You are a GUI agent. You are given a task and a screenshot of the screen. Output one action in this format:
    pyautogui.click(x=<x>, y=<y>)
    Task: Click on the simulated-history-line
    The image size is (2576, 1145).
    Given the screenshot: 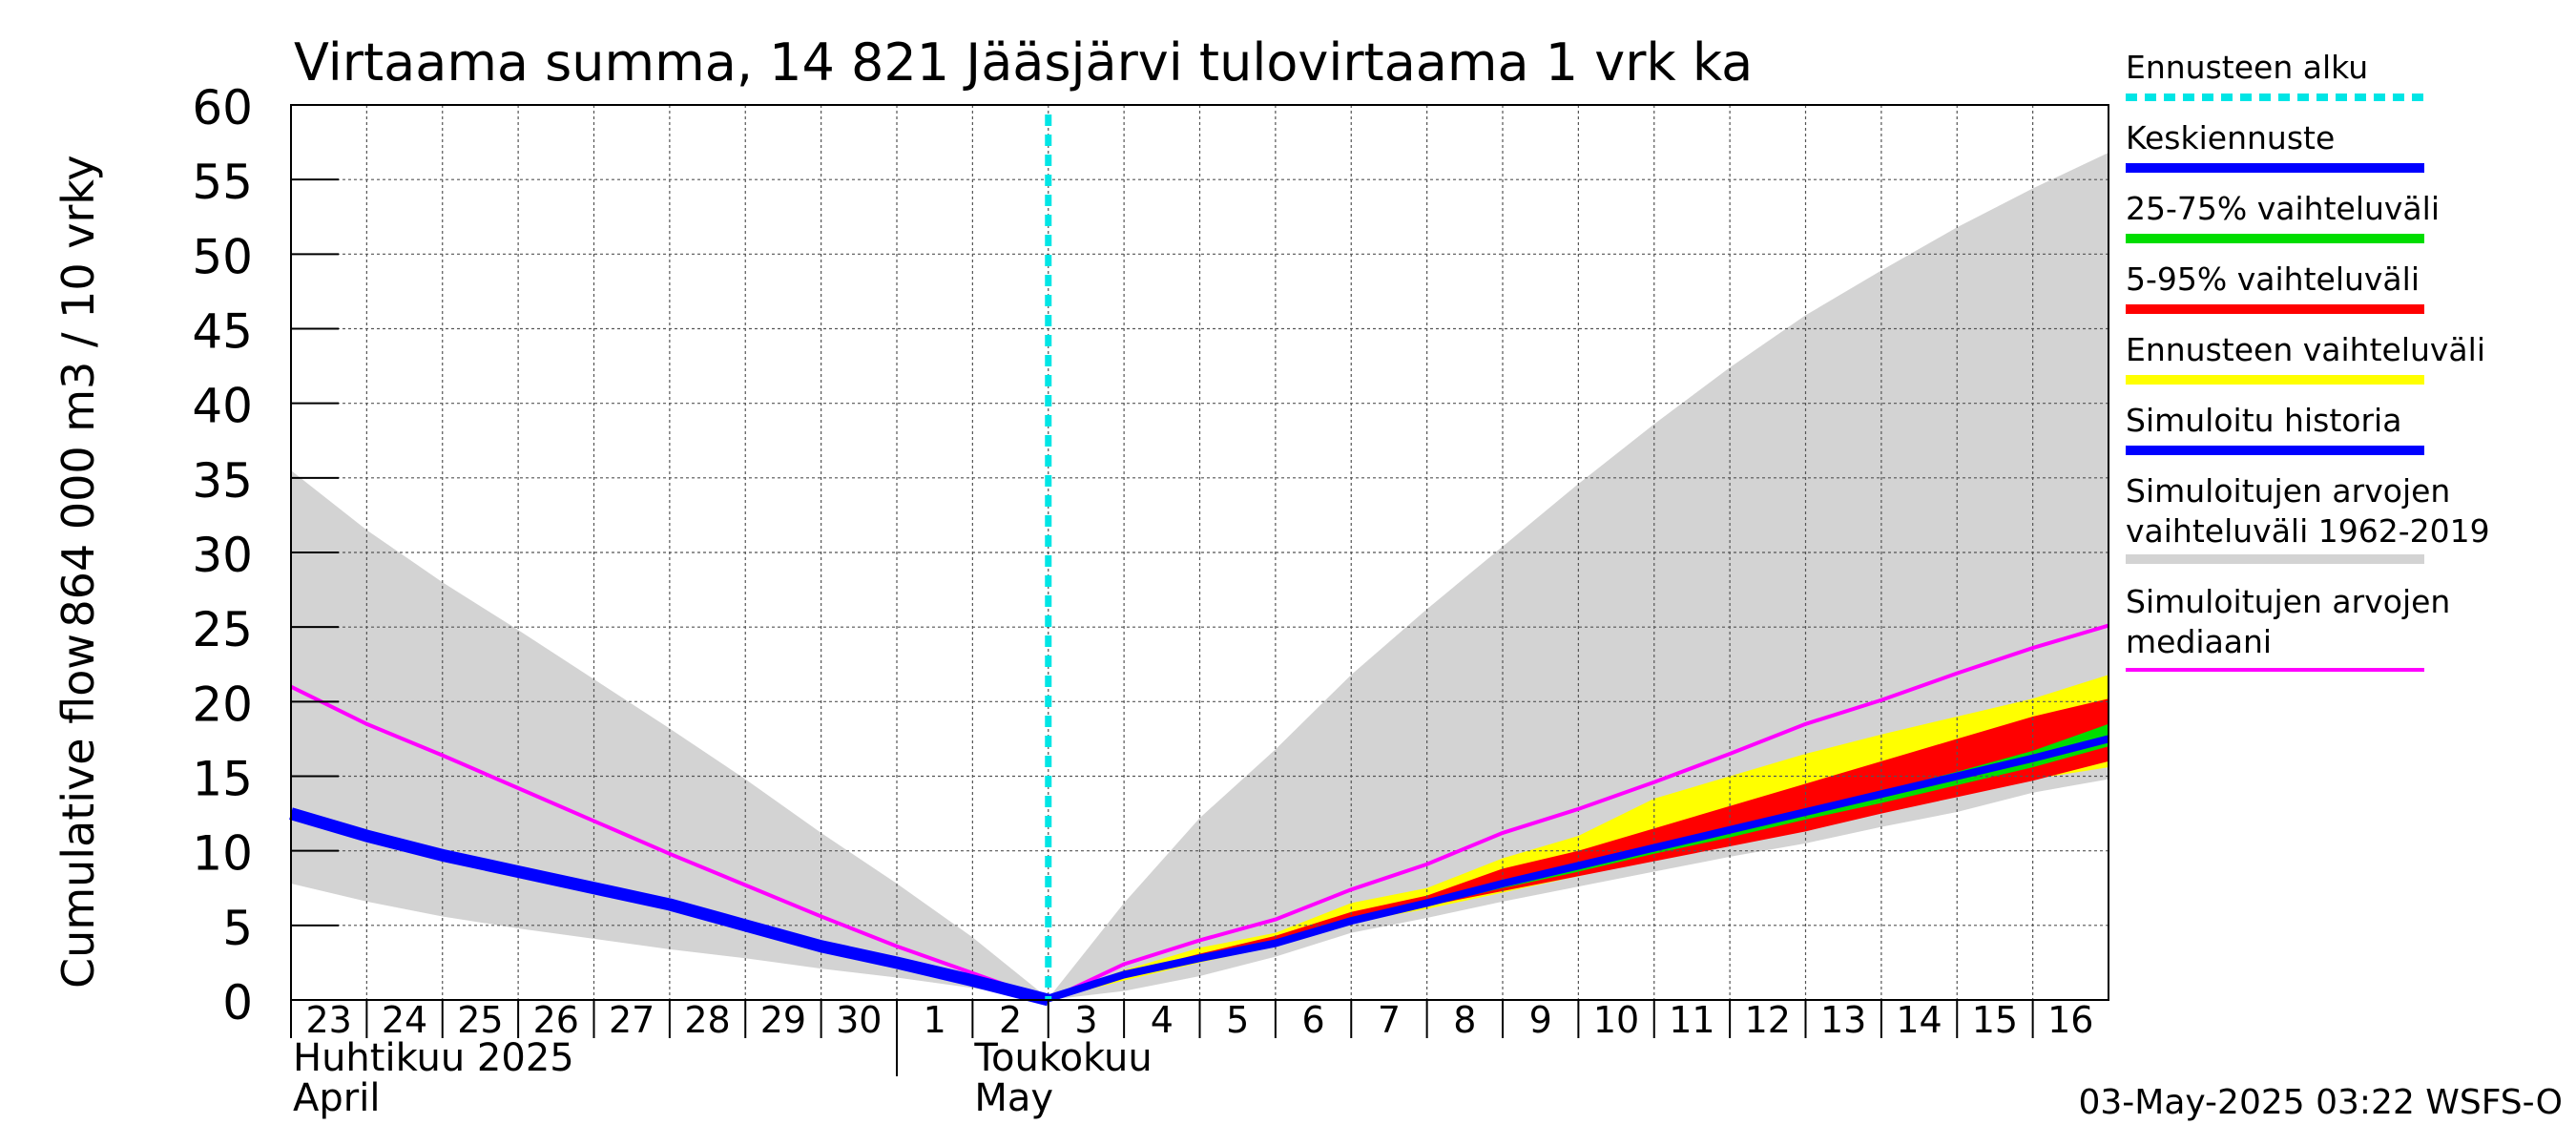 What is the action you would take?
    pyautogui.click(x=669, y=907)
    